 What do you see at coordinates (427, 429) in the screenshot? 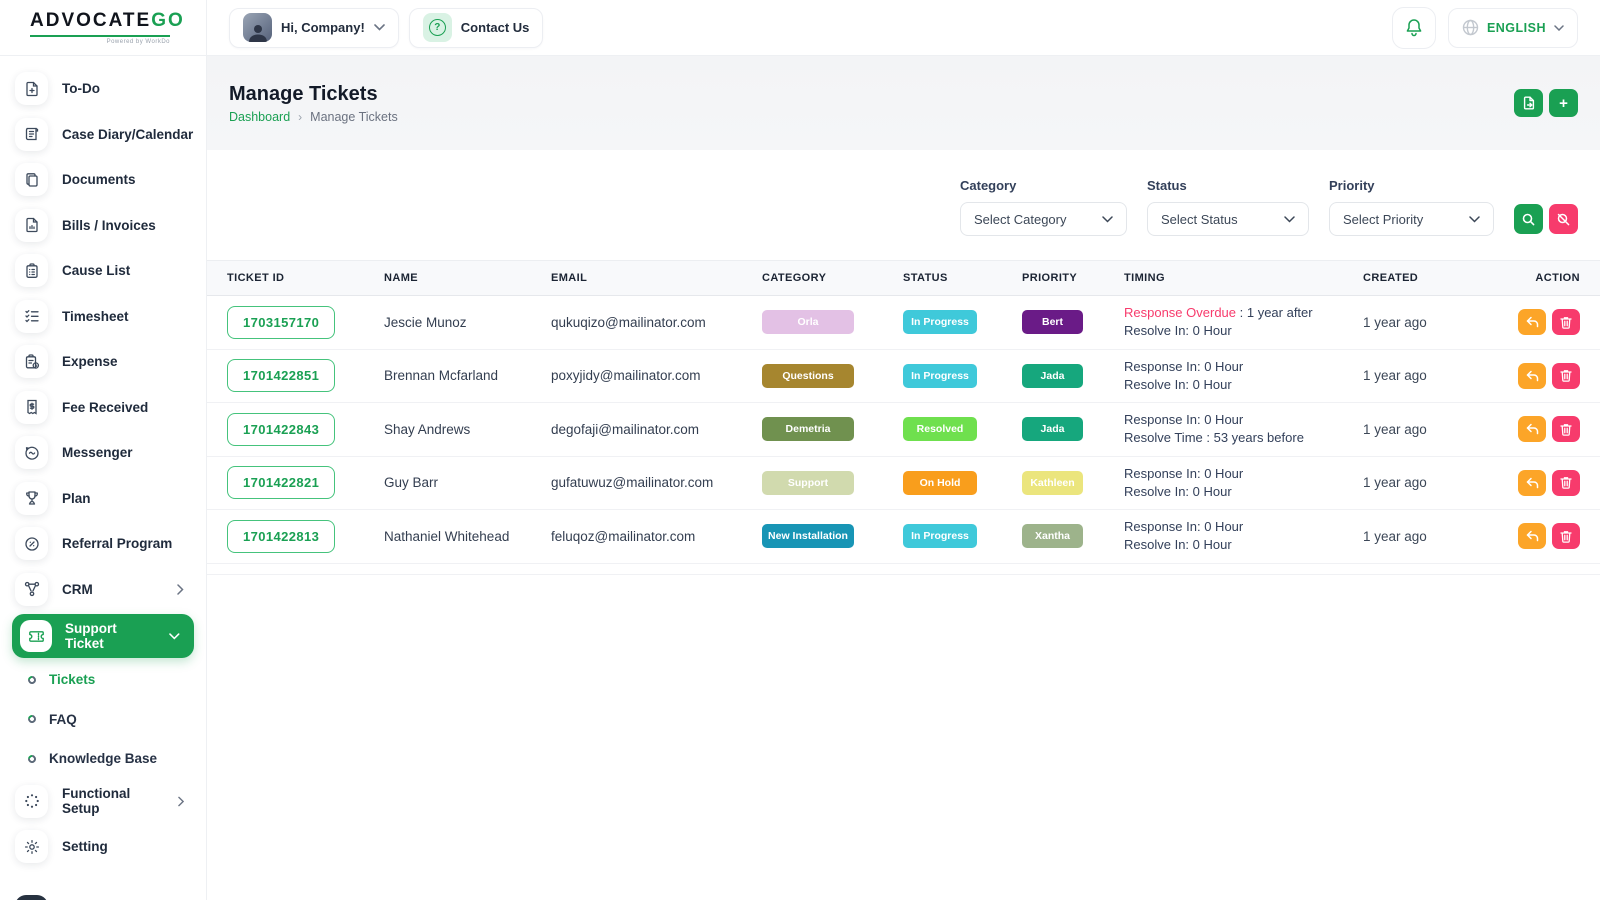
I see `ticket-name: Shay Andrews` at bounding box center [427, 429].